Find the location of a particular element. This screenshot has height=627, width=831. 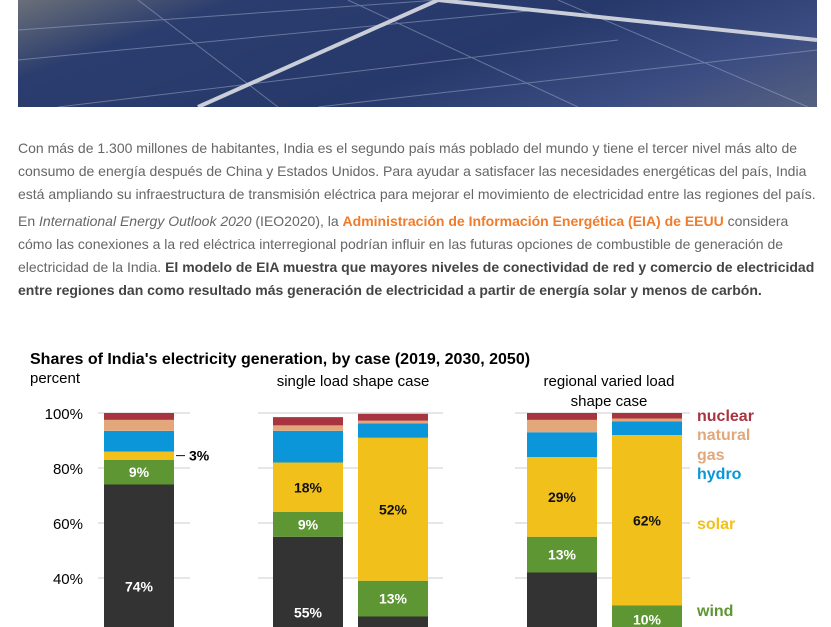

bar-value-label: 62% is located at coordinates (647, 520).